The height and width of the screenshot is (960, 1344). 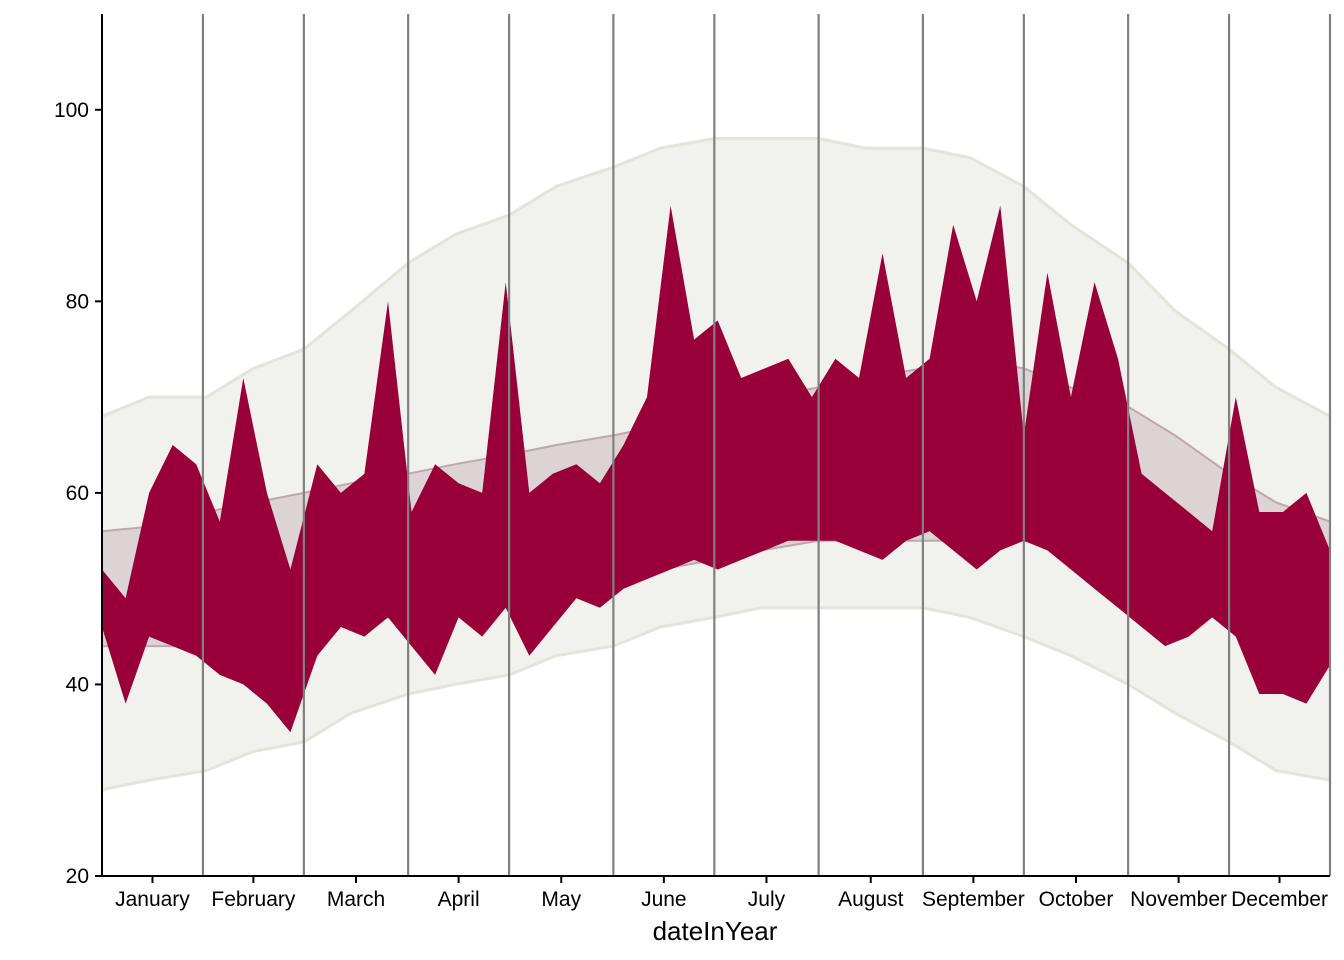 I want to click on y-tick-label: 60, so click(x=77, y=493).